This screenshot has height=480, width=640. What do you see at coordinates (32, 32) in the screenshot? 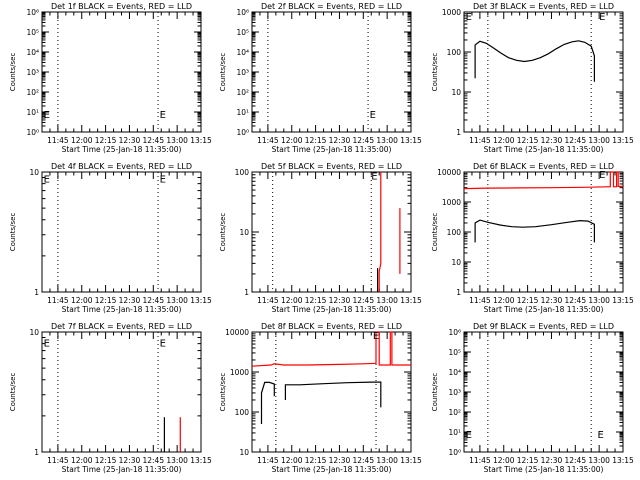
I see `y-tick-label: 10⁵` at bounding box center [32, 32].